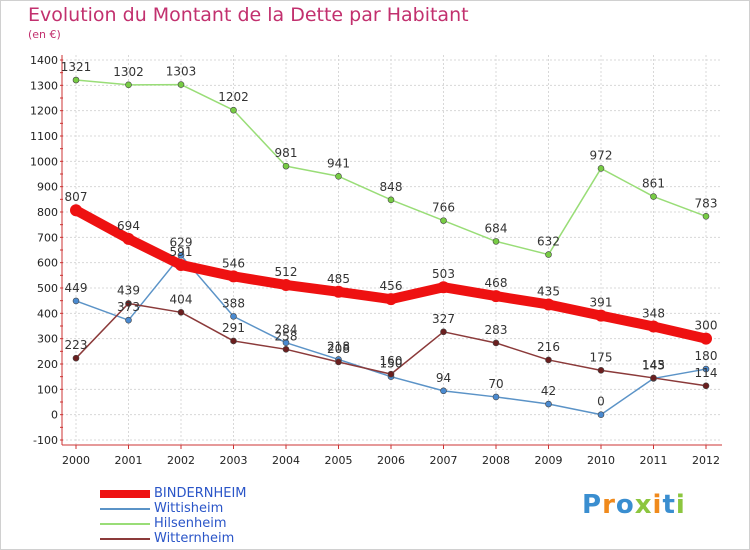 This screenshot has height=550, width=750. I want to click on x-tick-label: 2000, so click(76, 460).